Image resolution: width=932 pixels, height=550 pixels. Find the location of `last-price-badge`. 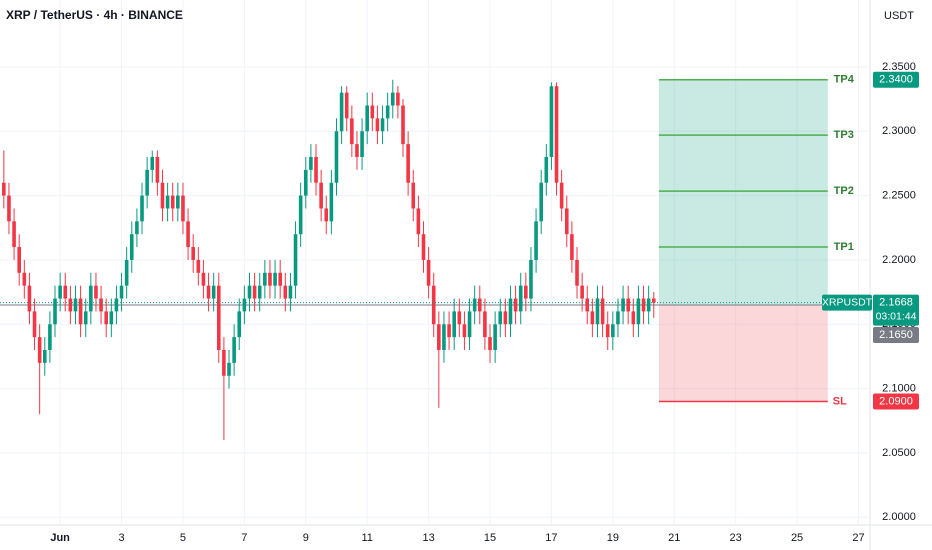

last-price-badge is located at coordinates (896, 310).